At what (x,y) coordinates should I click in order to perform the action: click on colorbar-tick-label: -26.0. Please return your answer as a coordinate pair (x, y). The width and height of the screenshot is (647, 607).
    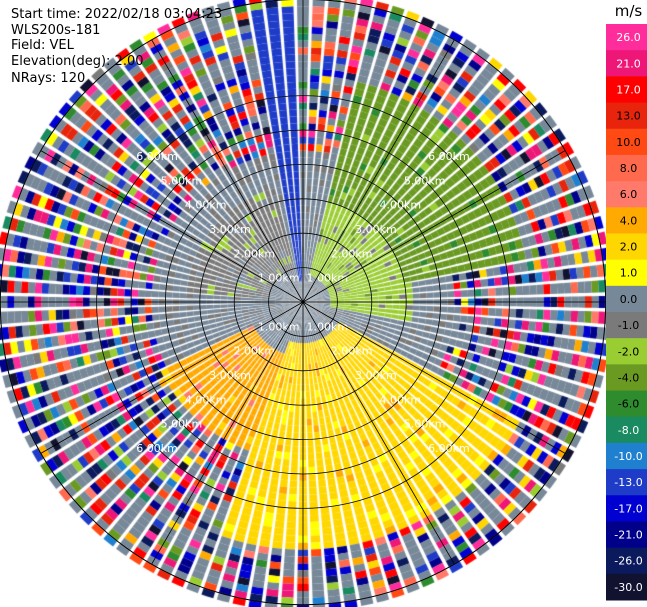
    Looking at the image, I should click on (628, 561).